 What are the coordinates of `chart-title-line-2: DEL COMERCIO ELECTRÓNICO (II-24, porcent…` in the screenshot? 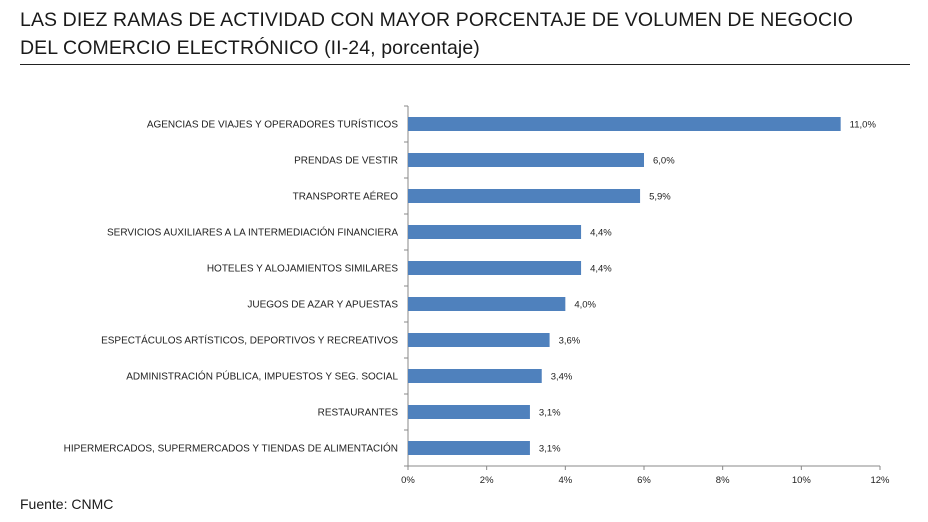 It's located at (250, 48).